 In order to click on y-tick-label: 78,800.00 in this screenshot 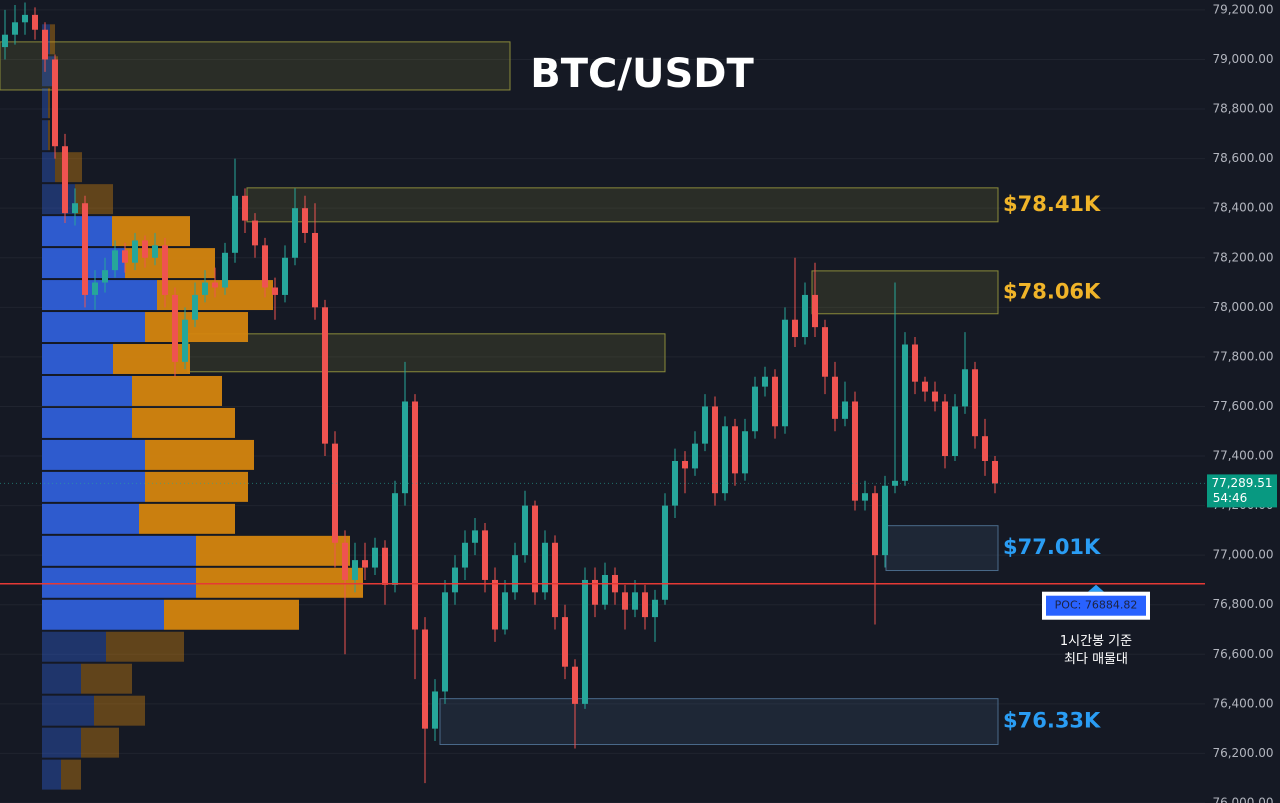, I will do `click(1242, 109)`.